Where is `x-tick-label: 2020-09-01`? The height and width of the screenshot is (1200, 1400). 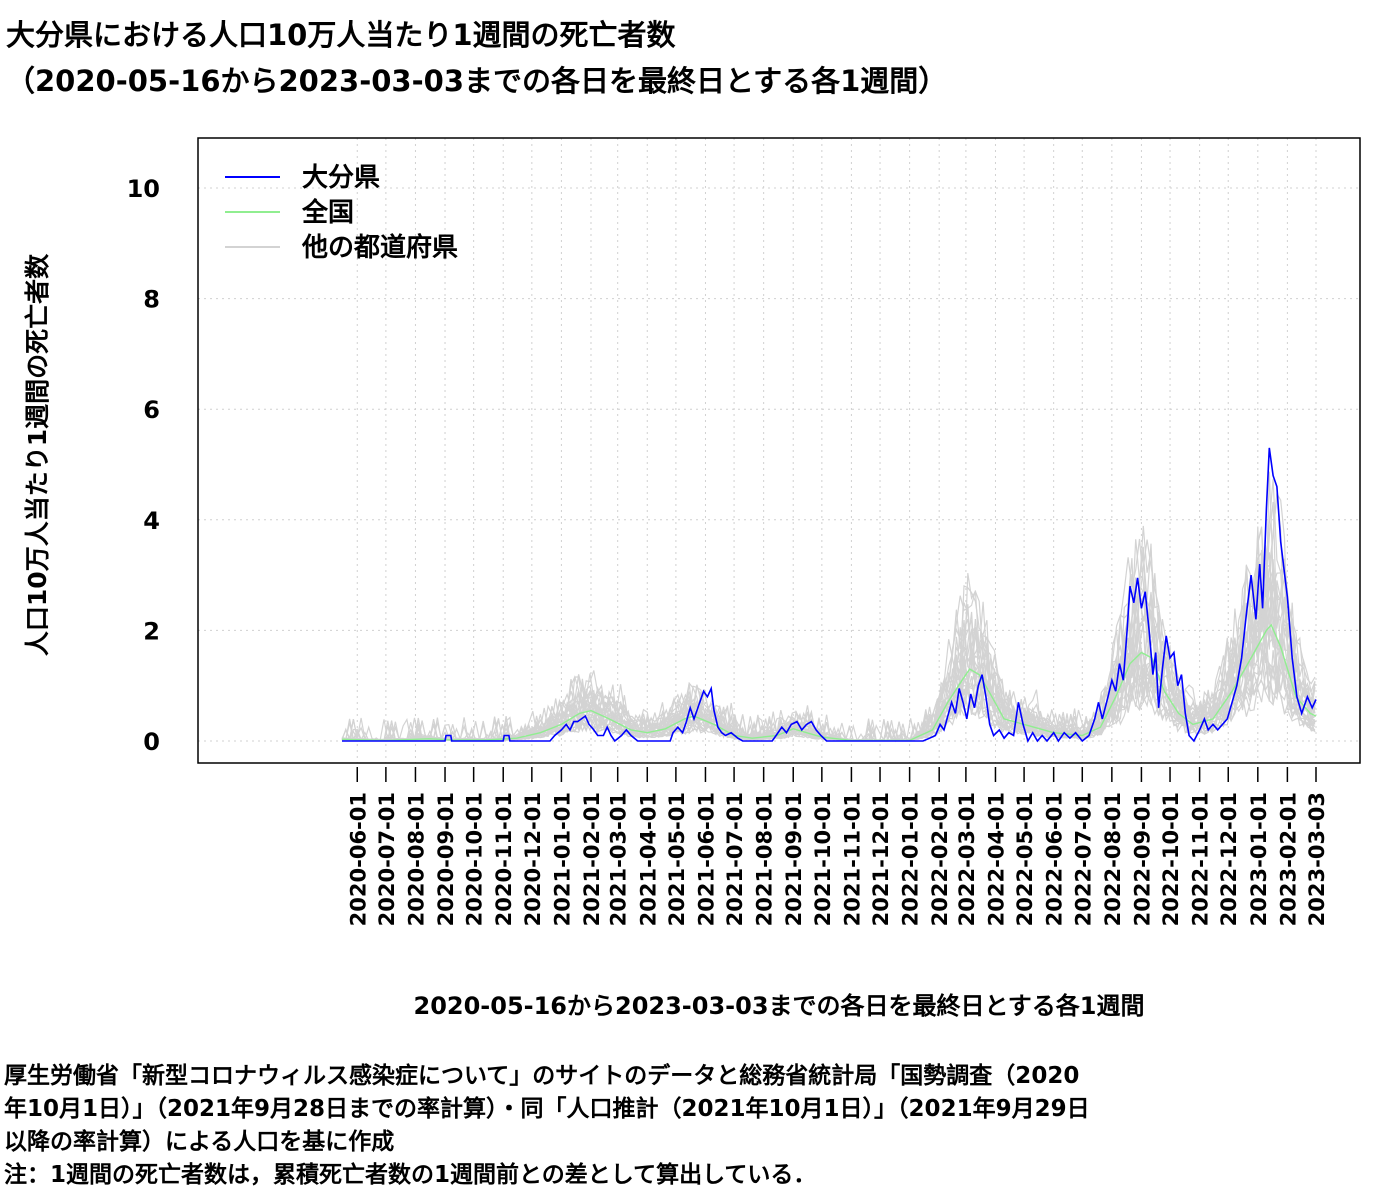 x-tick-label: 2020-09-01 is located at coordinates (446, 859).